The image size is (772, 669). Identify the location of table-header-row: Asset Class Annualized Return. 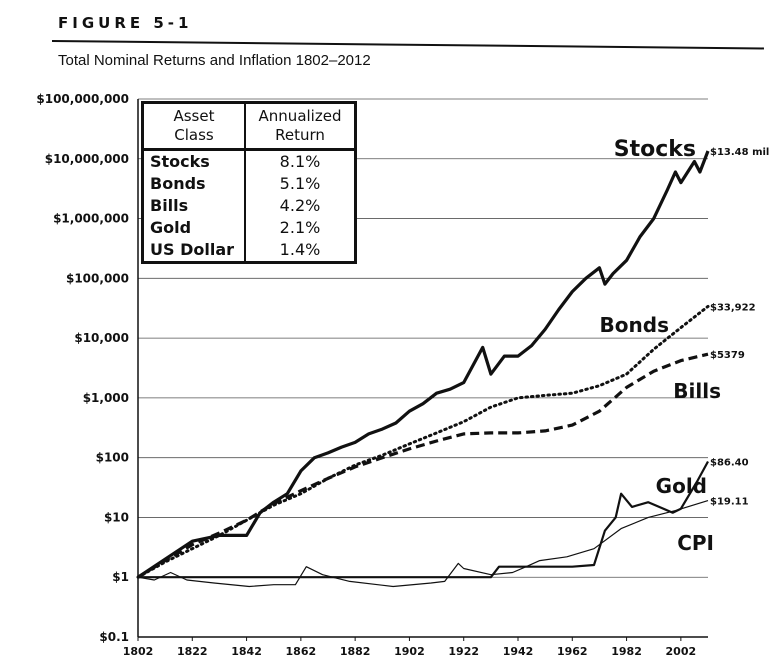
(249, 126).